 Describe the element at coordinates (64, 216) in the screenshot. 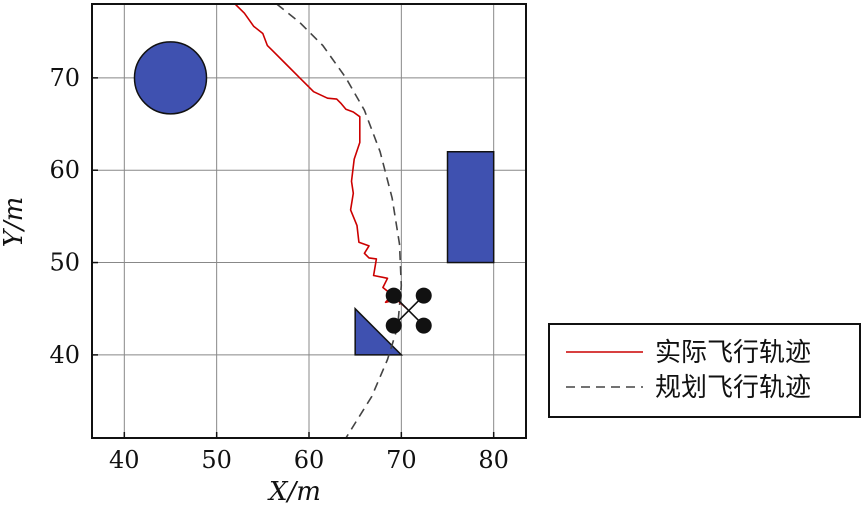

I see `y-tick-labels: 40 50 60 70` at that location.